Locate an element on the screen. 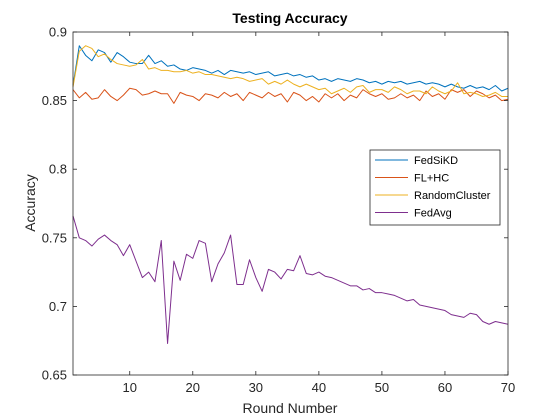 Image resolution: width=560 pixels, height=420 pixels. x-tick-label: 60 is located at coordinates (445, 387).